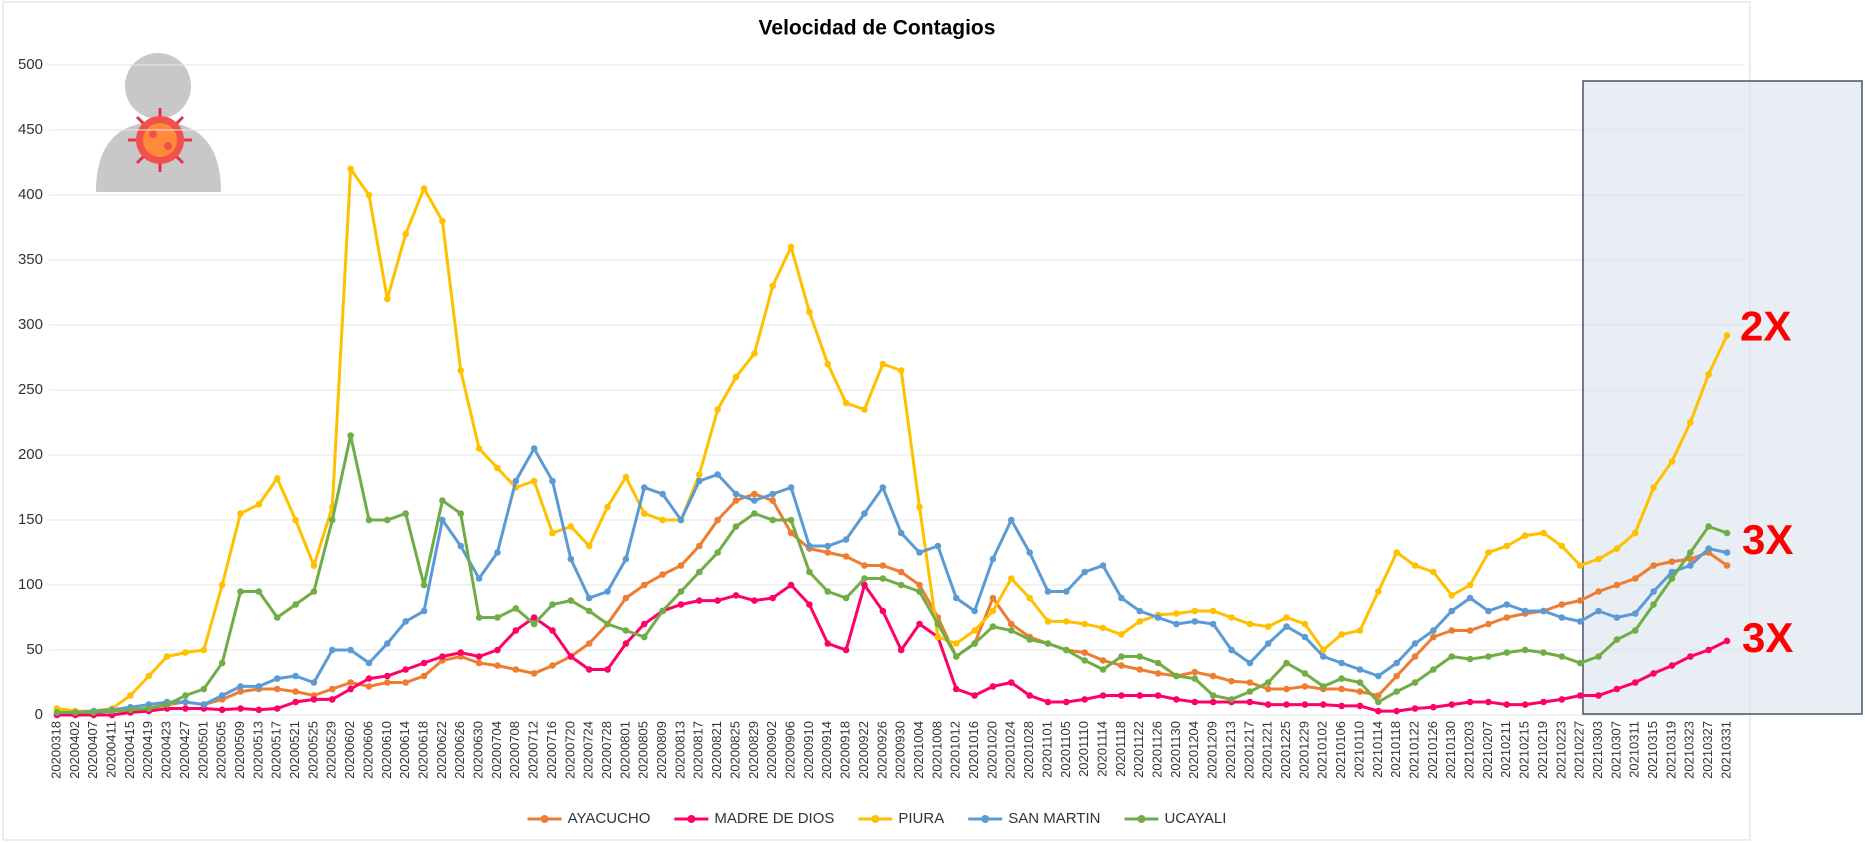 This screenshot has height=843, width=1865. I want to click on x-tick-label: 20200427, so click(184, 750).